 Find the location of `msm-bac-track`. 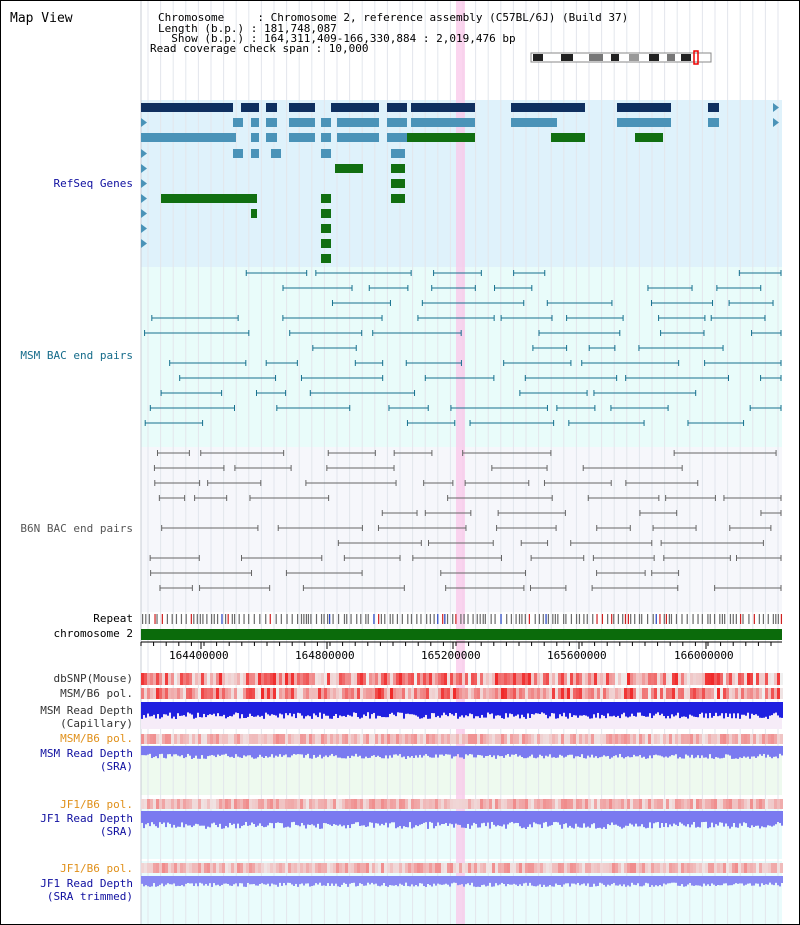

msm-bac-track is located at coordinates (463, 348).